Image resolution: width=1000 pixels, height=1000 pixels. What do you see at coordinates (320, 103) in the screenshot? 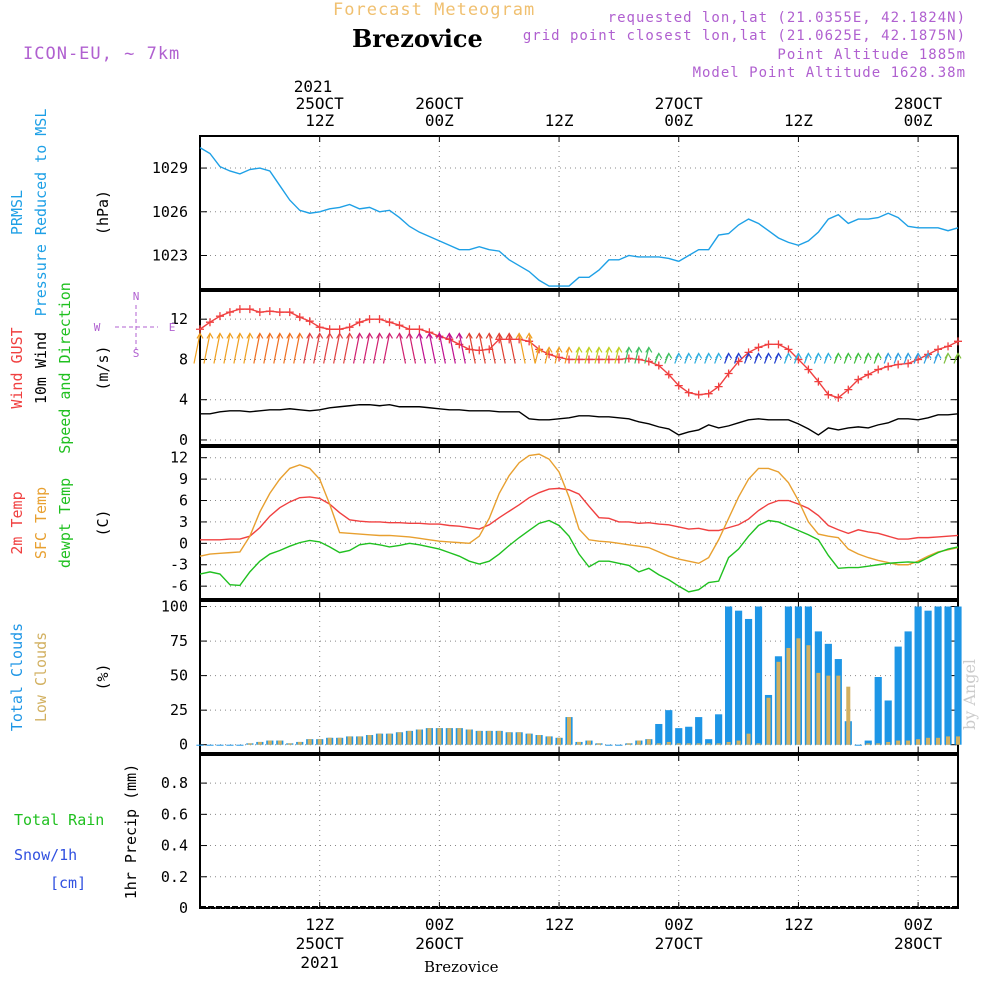
I see `top-time-label: 25OCT` at bounding box center [320, 103].